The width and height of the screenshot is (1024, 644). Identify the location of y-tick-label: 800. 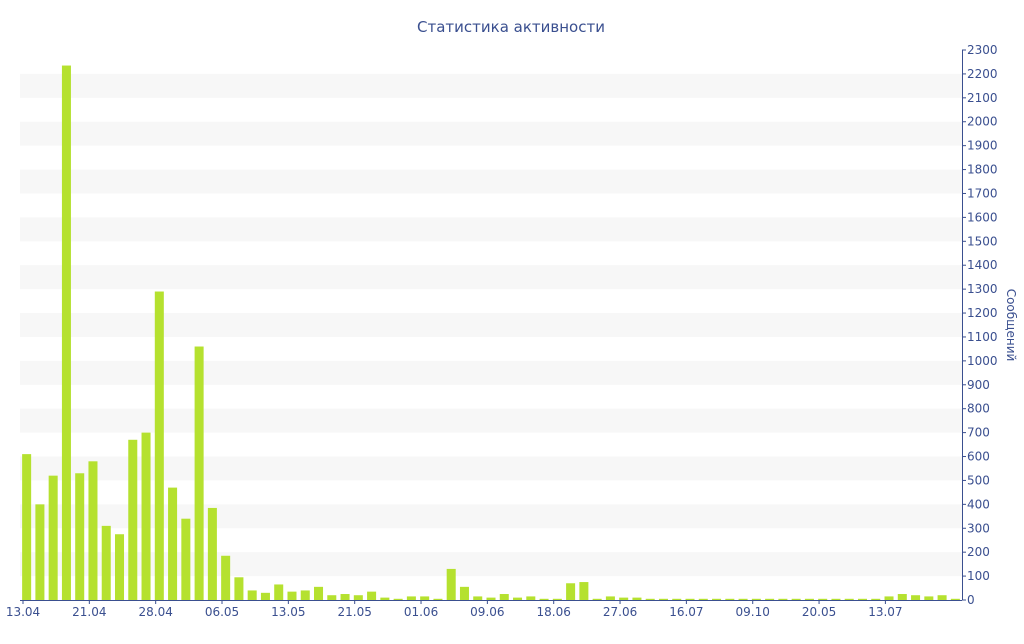
(978, 409).